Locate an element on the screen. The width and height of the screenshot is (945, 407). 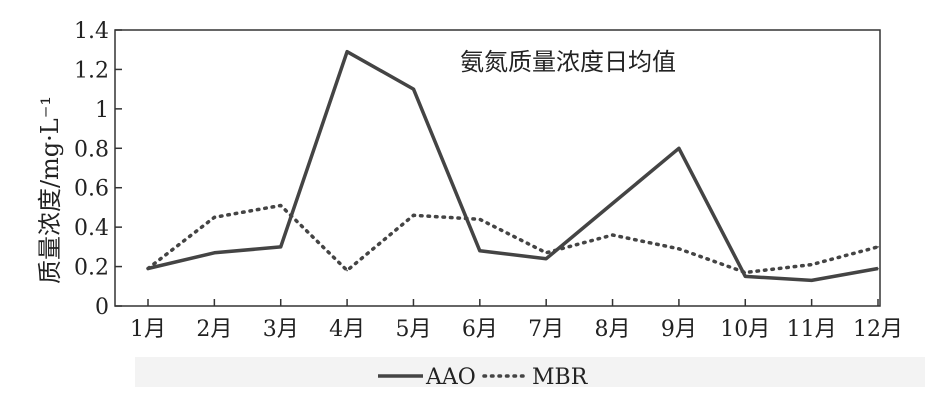
x-tick-label: 2月 is located at coordinates (214, 329).